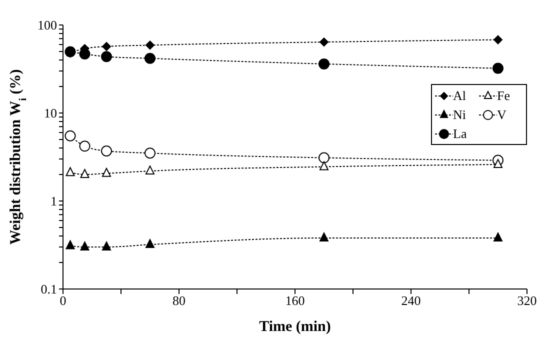 This screenshot has width=550, height=339. Describe the element at coordinates (411, 300) in the screenshot. I see `x-tick-label: 240` at that location.